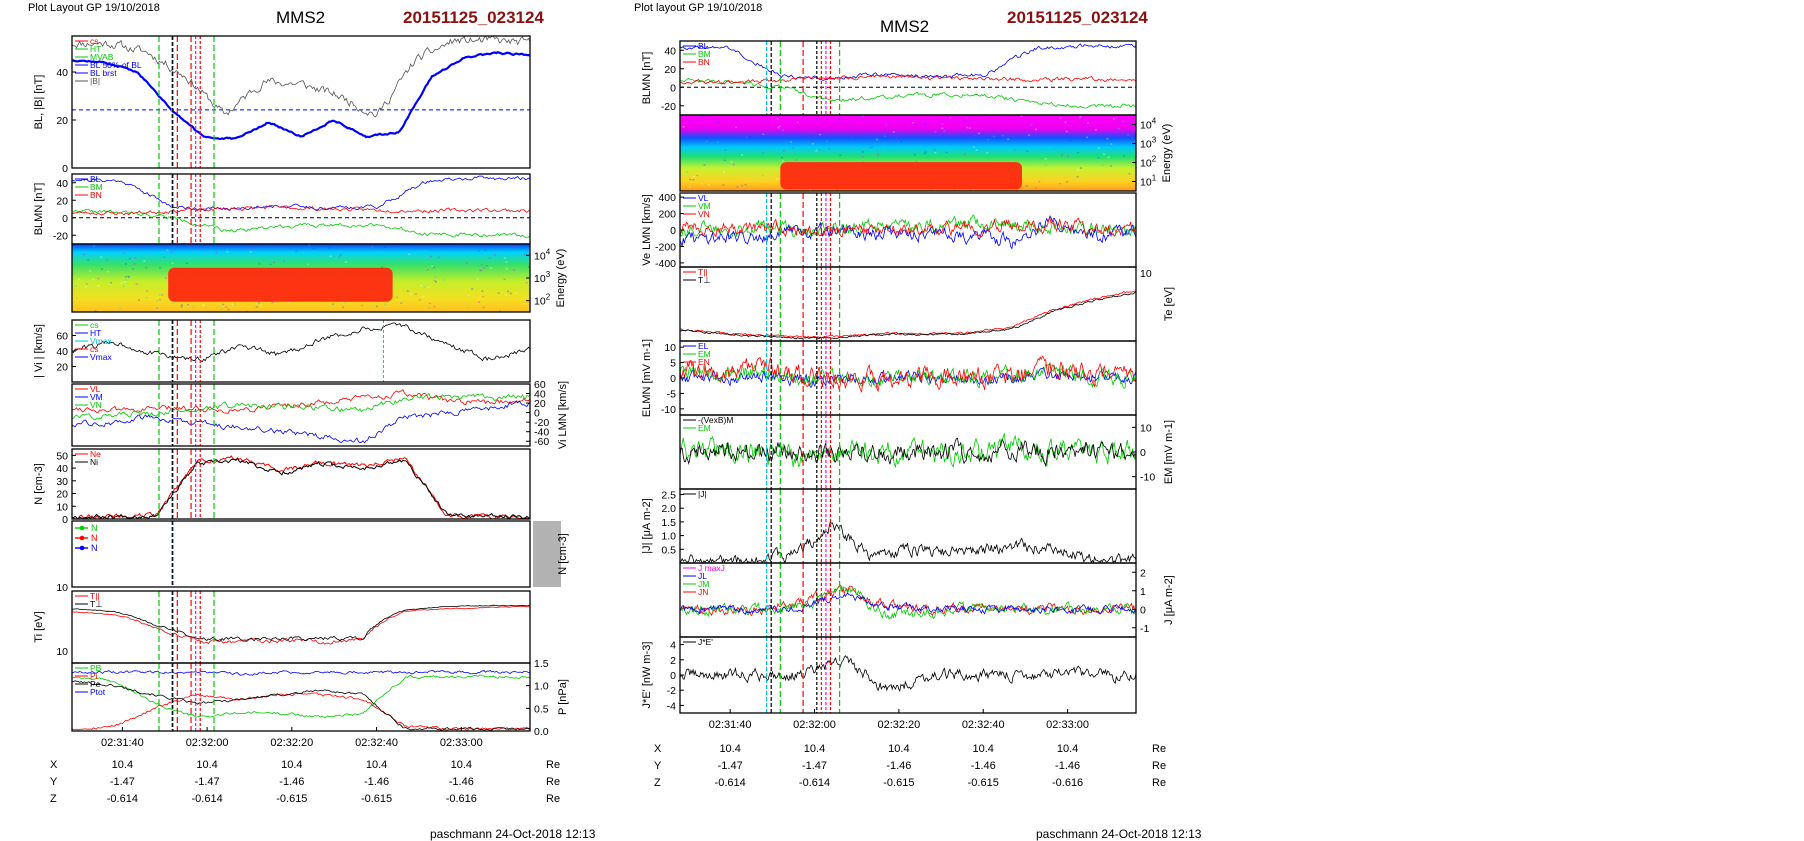  What do you see at coordinates (814, 783) in the screenshot?
I see `right-ephem-value: -0.614` at bounding box center [814, 783].